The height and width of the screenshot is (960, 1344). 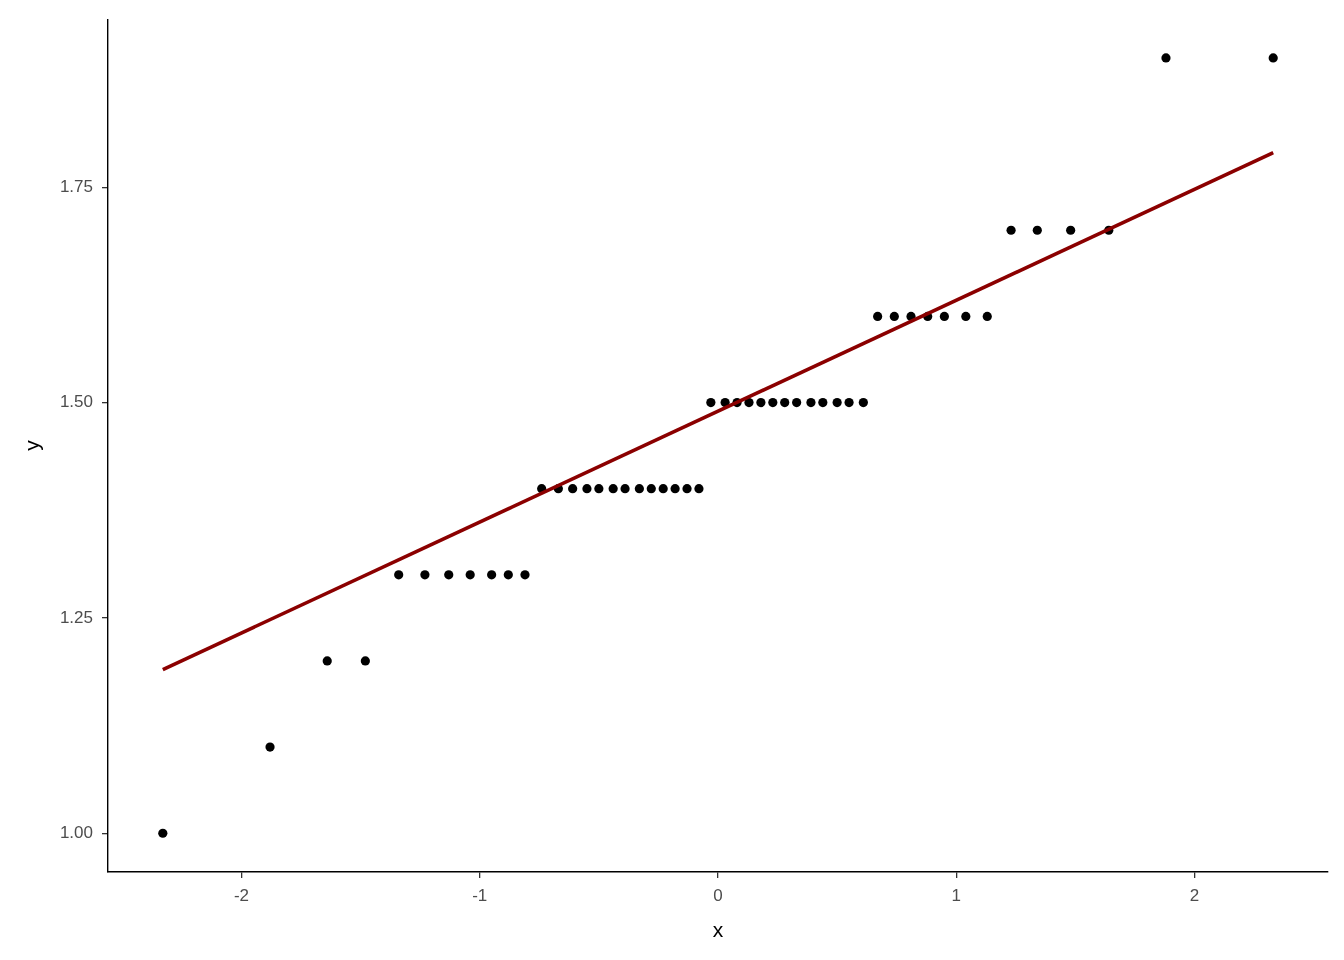 What do you see at coordinates (76, 186) in the screenshot?
I see `y-tick-label: 1.75` at bounding box center [76, 186].